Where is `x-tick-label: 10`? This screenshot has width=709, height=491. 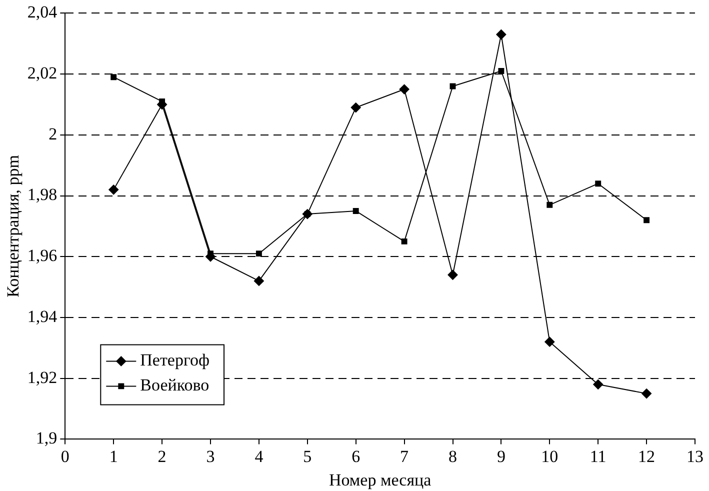
x-tick-label: 10 is located at coordinates (549, 456).